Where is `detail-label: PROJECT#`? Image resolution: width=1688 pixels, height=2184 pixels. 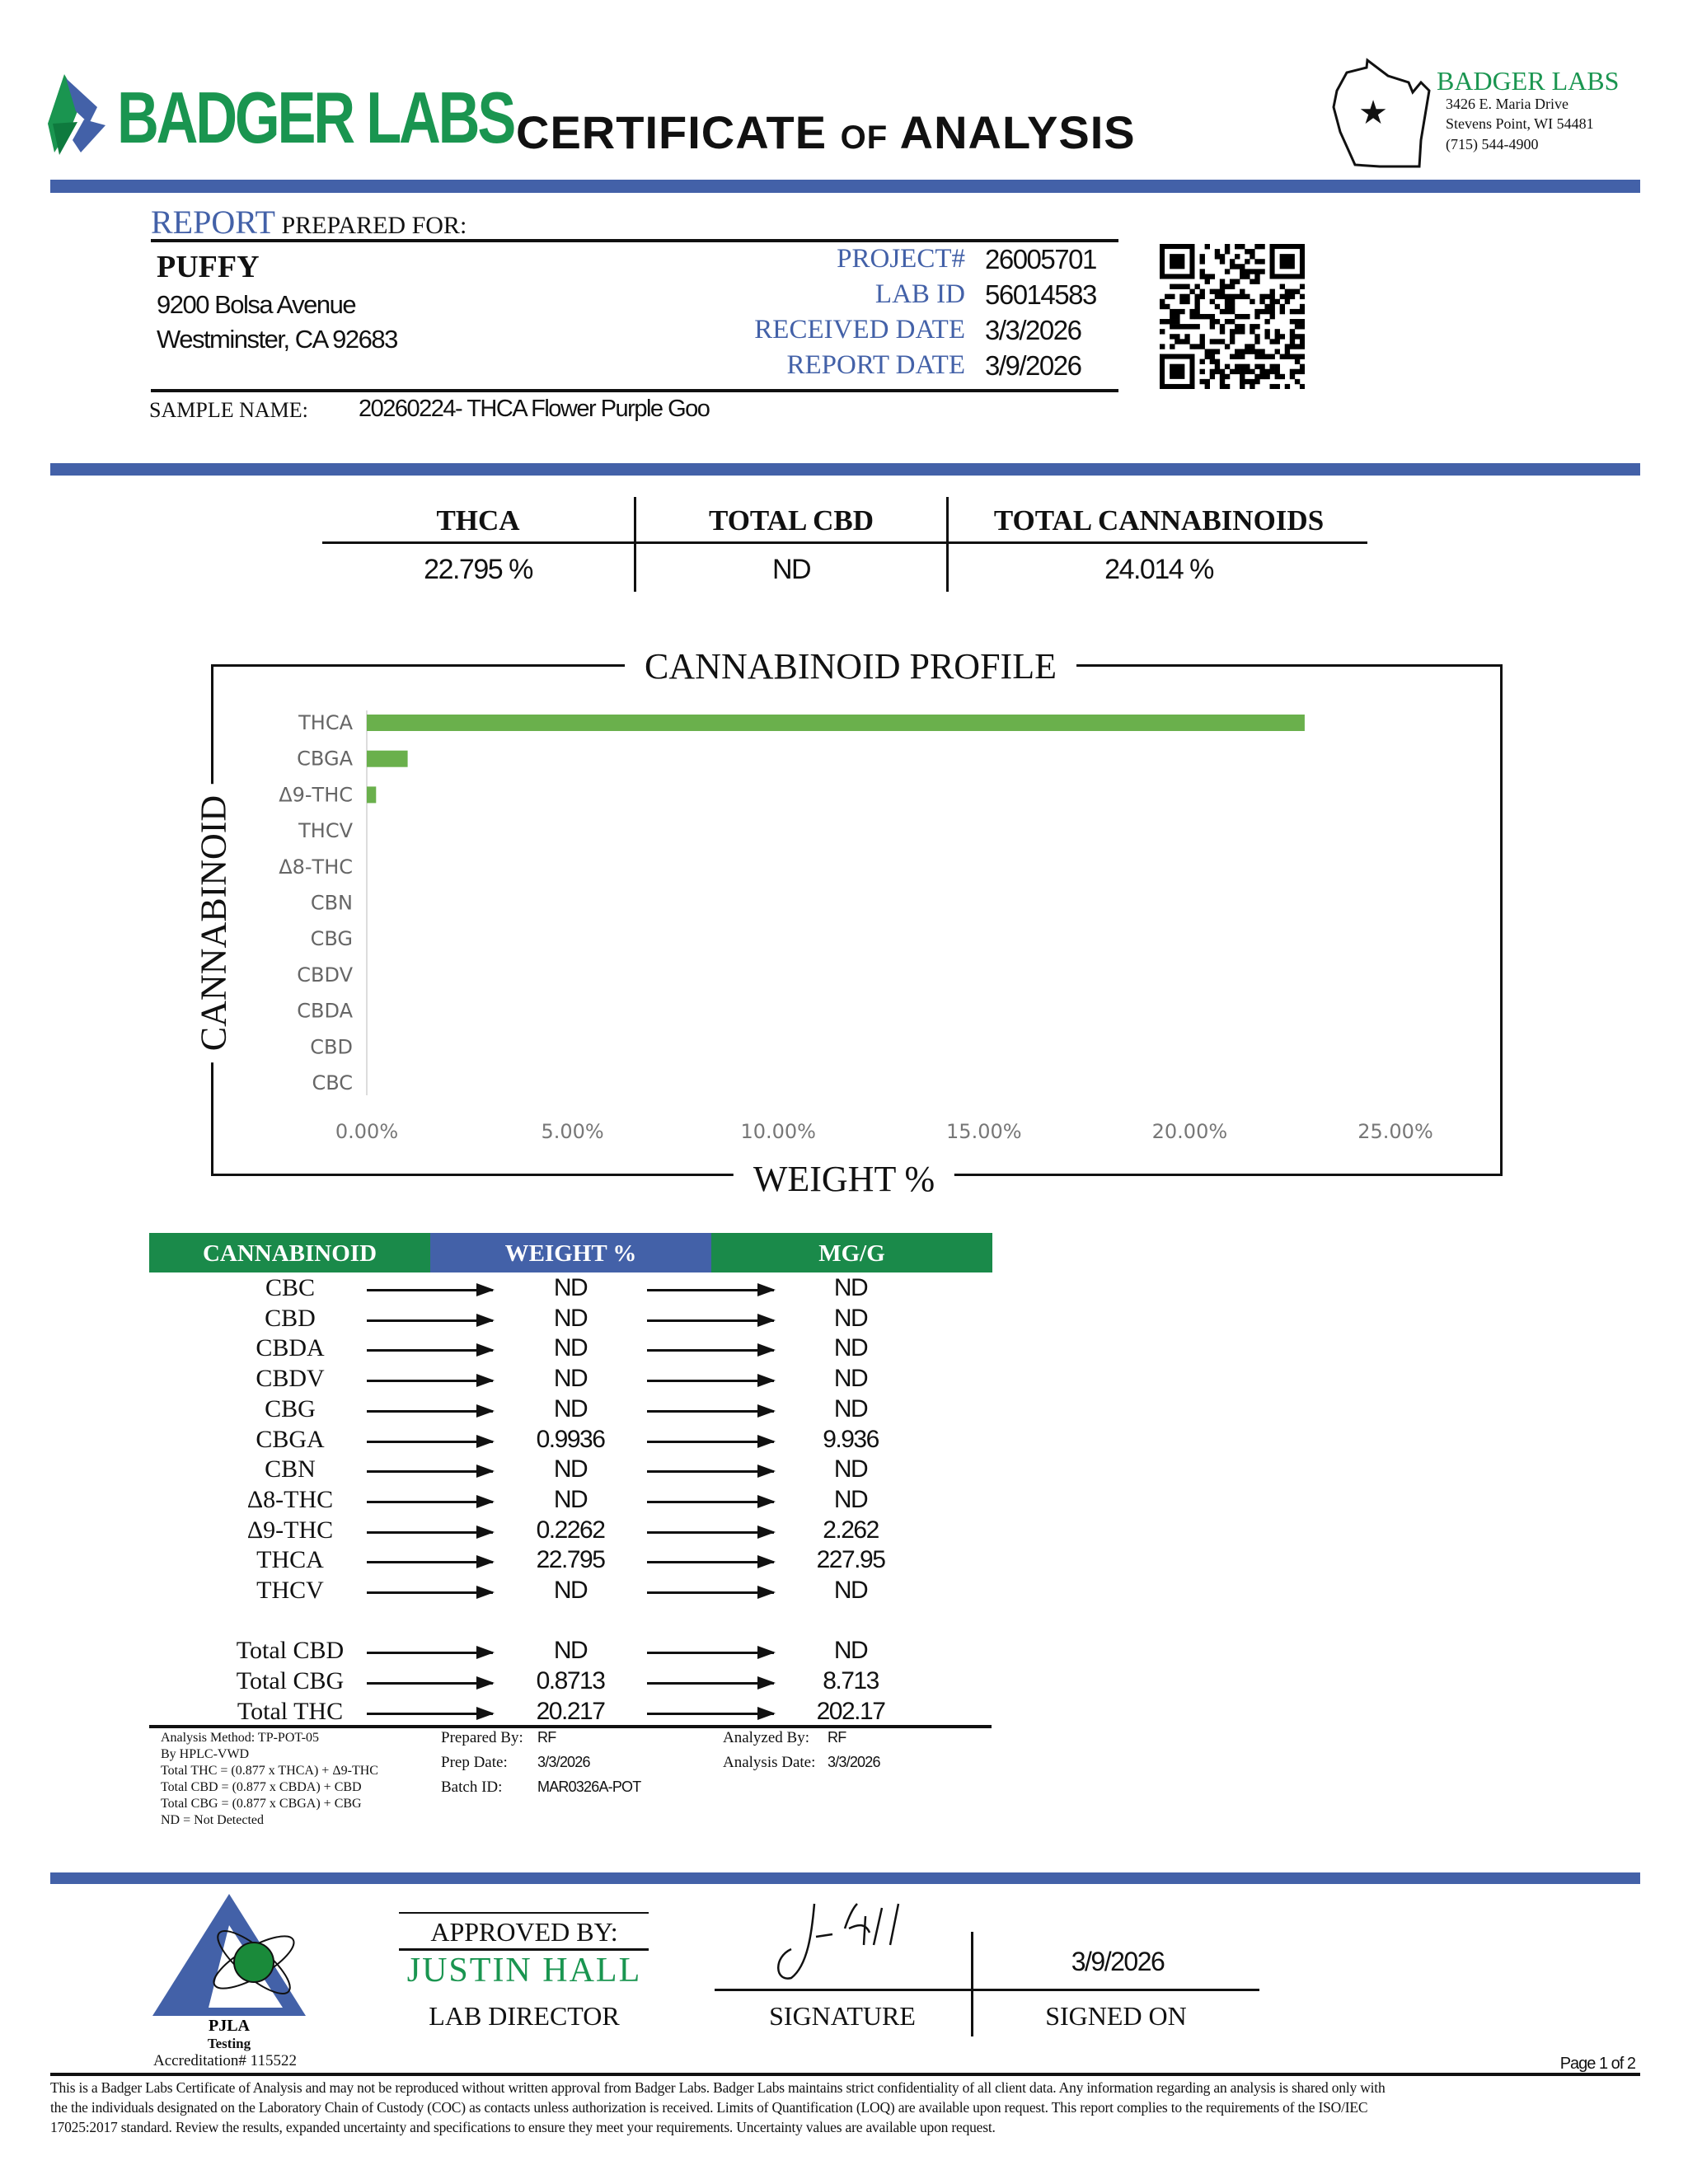
detail-label: PROJECT# is located at coordinates (901, 259).